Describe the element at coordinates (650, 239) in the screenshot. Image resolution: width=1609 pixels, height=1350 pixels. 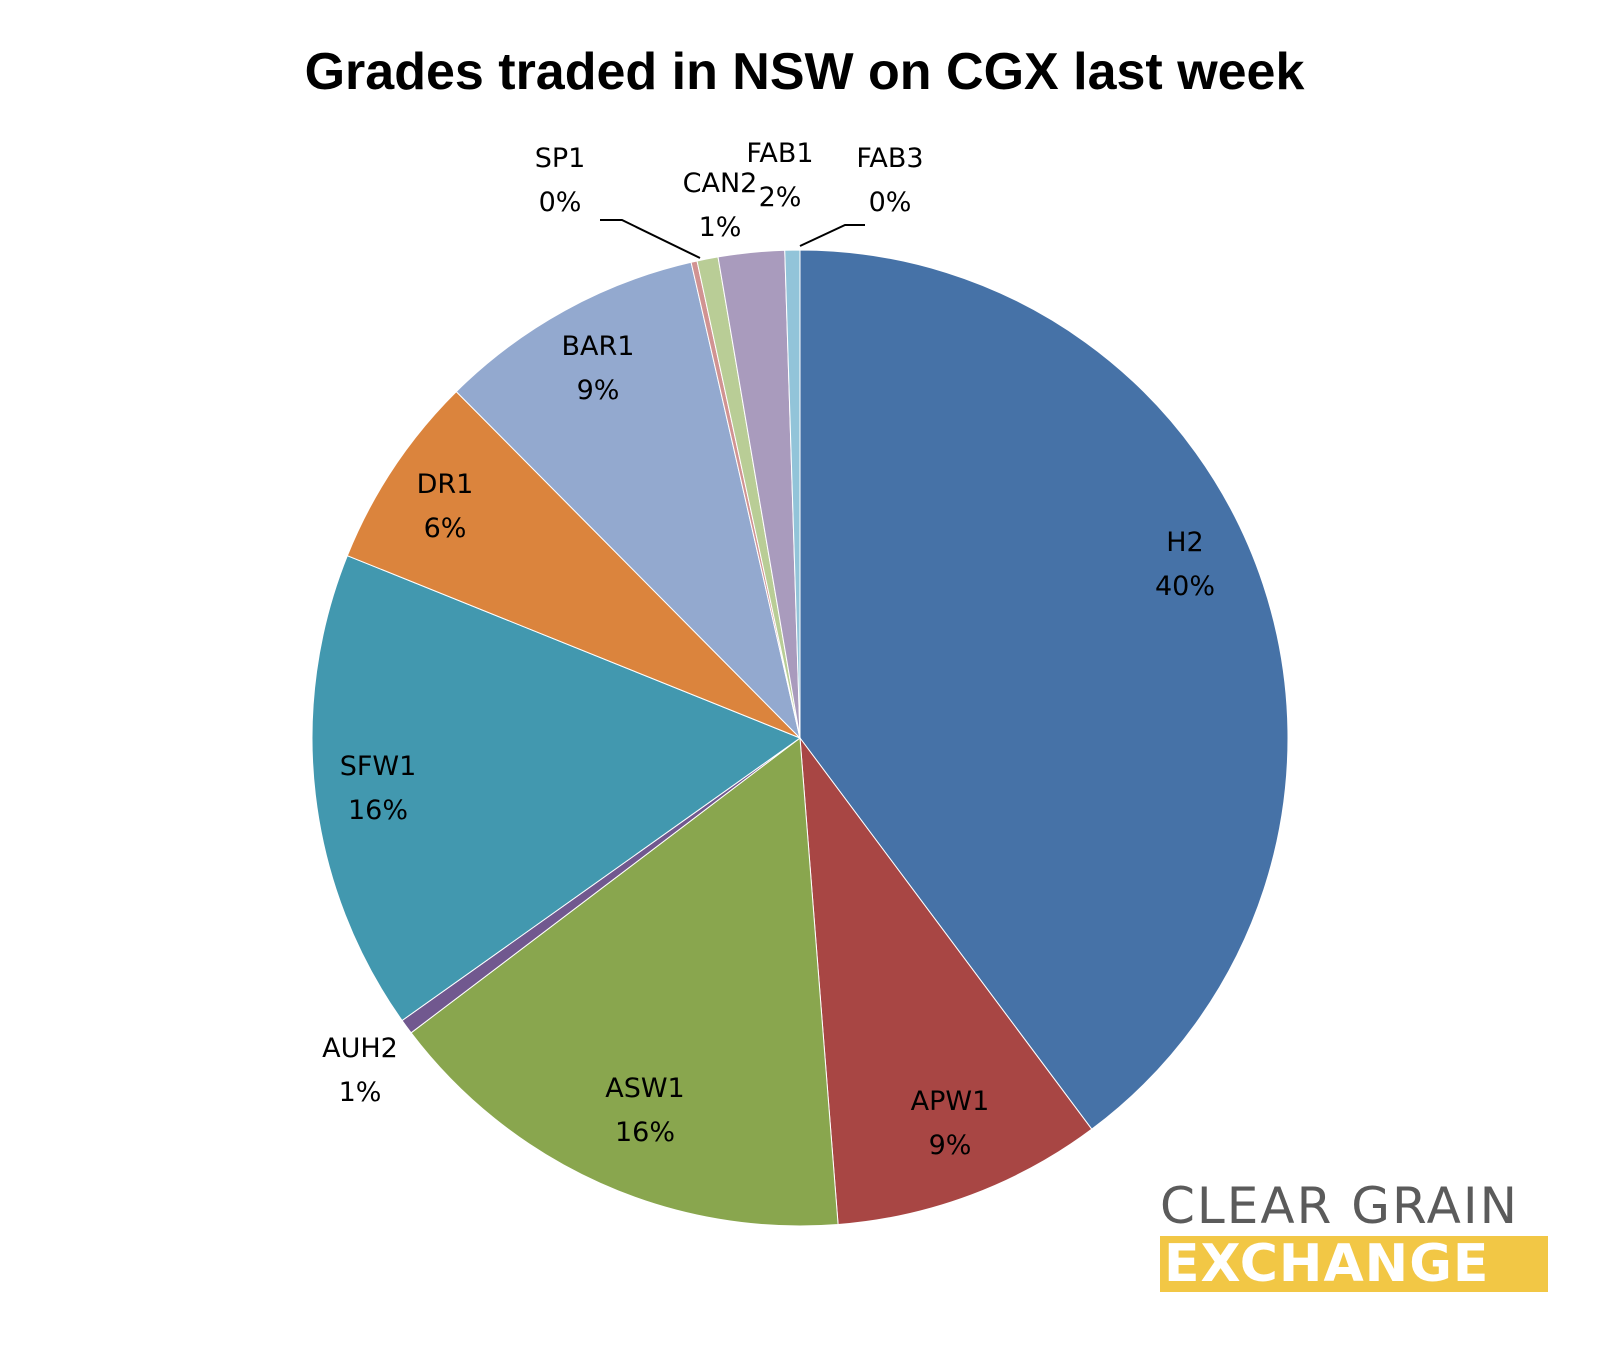
I see `leader-line-sp1` at that location.